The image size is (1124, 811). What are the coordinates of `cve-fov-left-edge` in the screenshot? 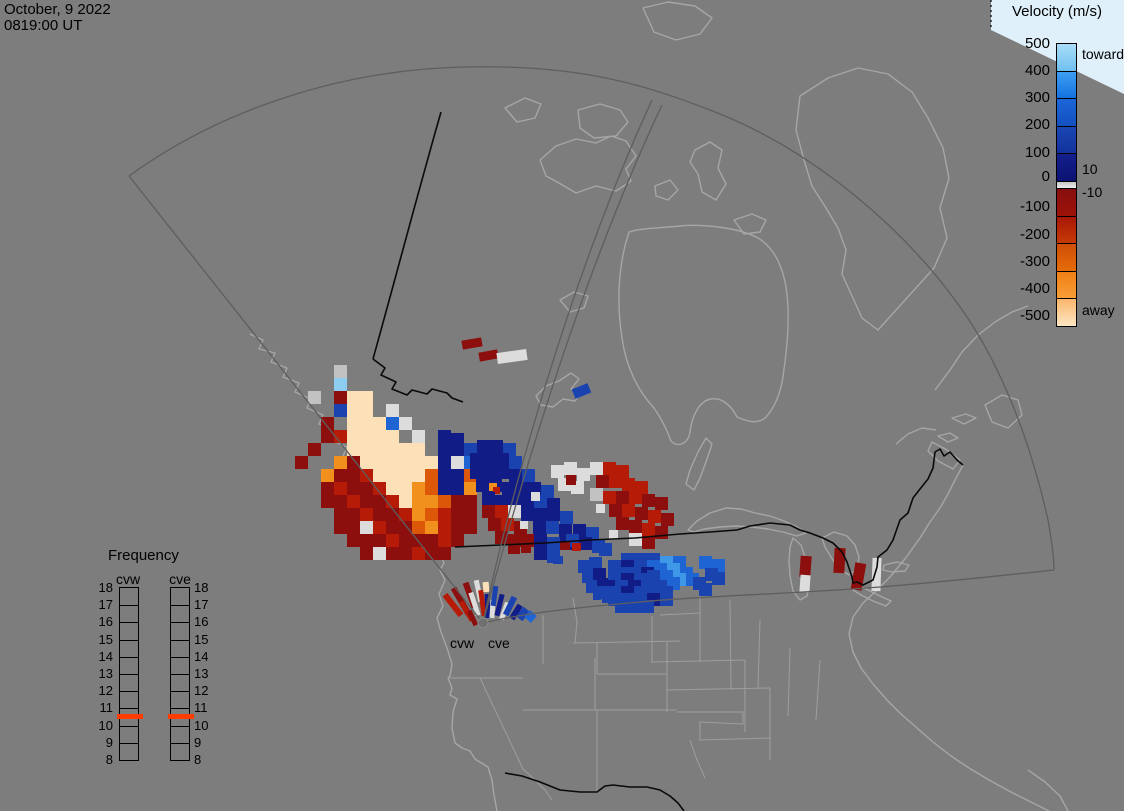 It's located at (572, 364).